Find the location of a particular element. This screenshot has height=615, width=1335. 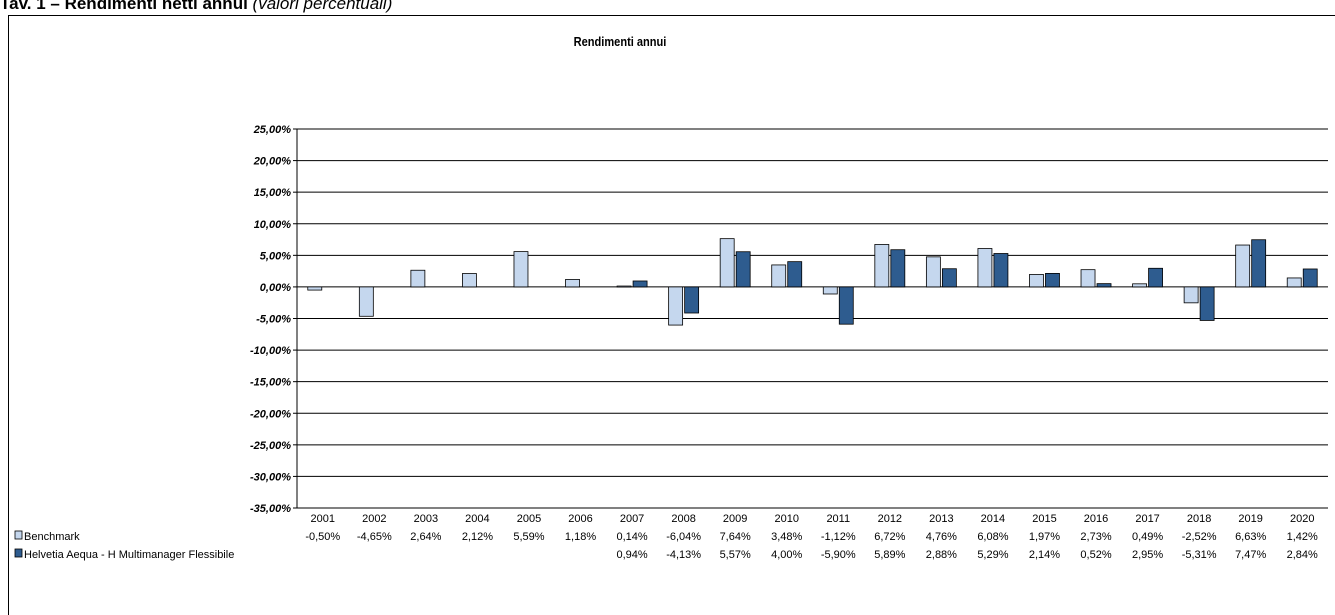

table-value-benchmark: -2,52% is located at coordinates (1199, 537).